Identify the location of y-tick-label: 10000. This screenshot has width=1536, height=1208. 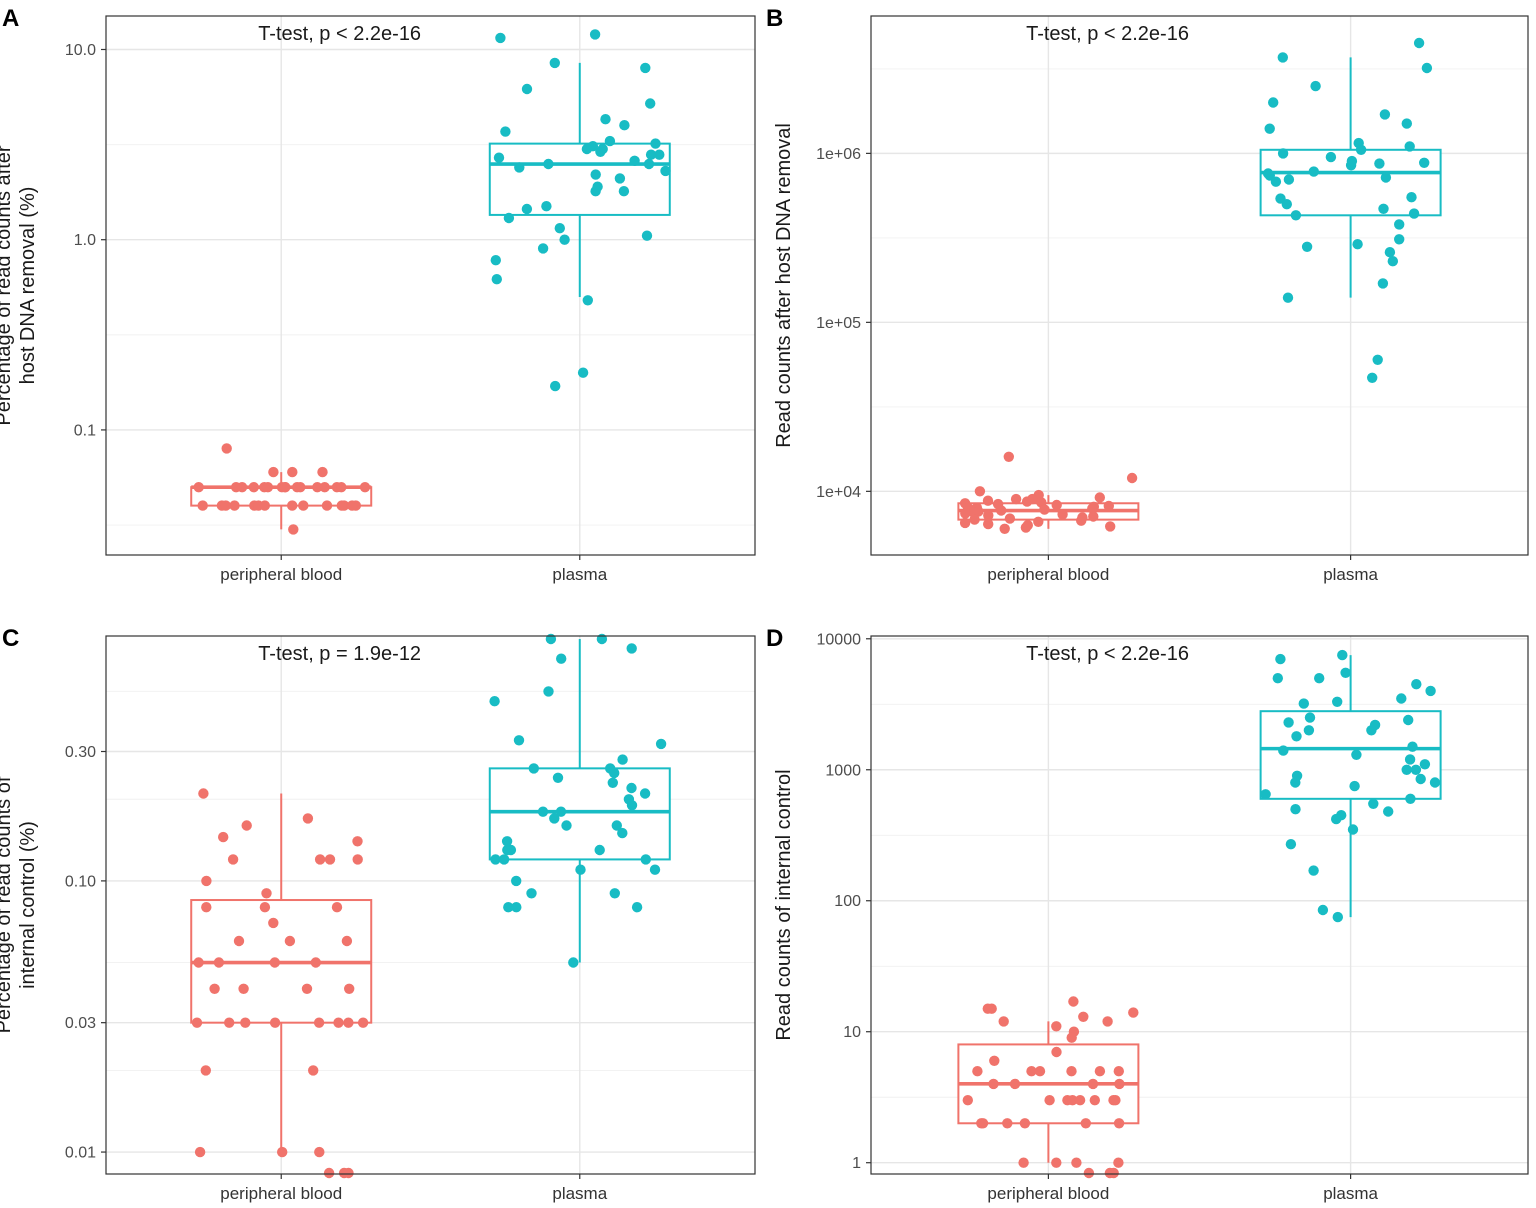
(839, 639).